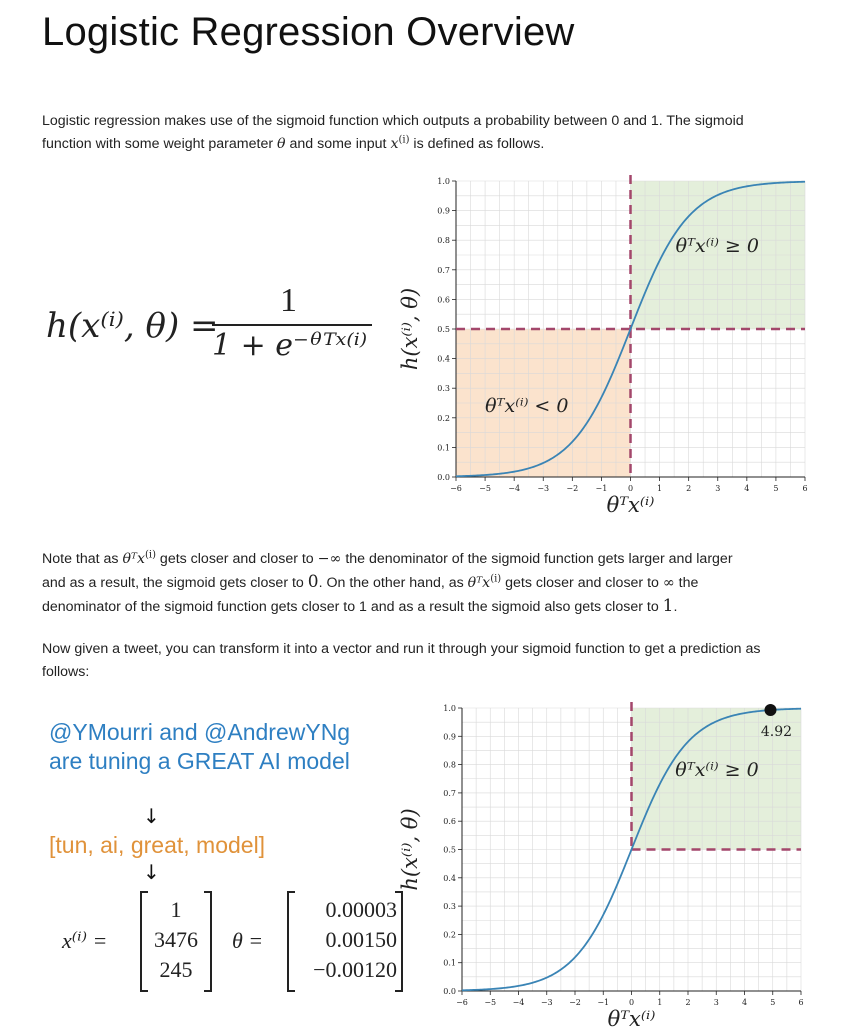 The height and width of the screenshot is (1035, 851). Describe the element at coordinates (462, 1002) in the screenshot. I see `x-tick-label: −6` at that location.